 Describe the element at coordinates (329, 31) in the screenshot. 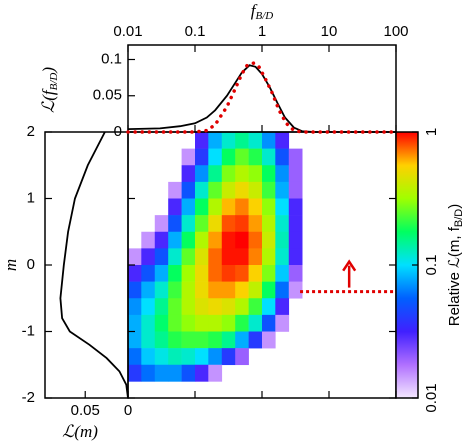

I see `x-tick-label: 10` at that location.